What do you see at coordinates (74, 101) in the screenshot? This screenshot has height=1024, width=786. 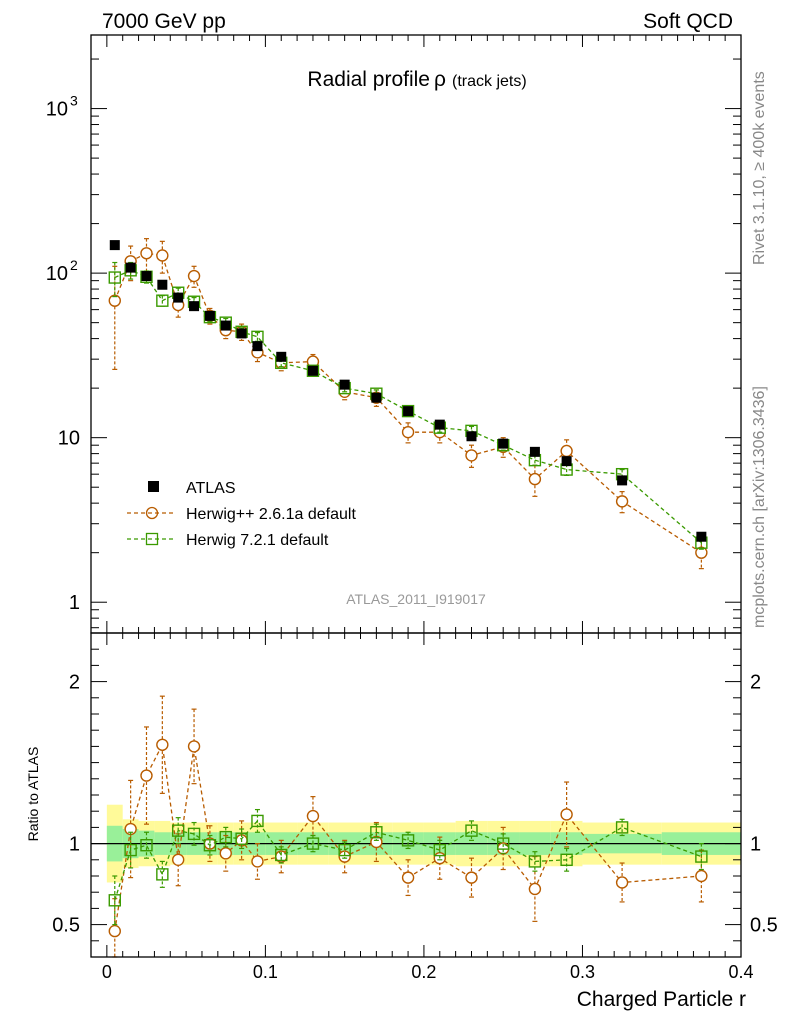 I see `main-y-tick-exponent: 3` at bounding box center [74, 101].